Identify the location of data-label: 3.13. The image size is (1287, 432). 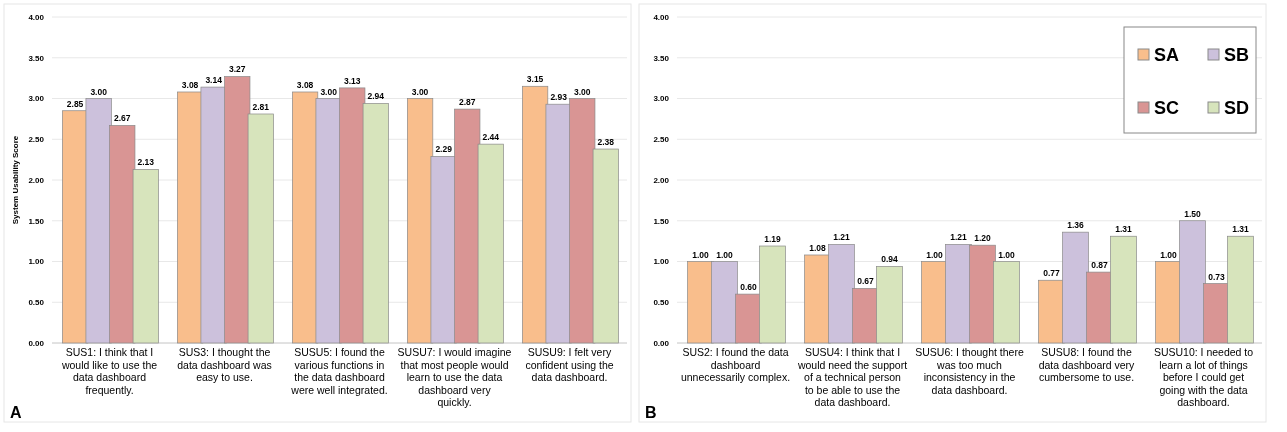
(352, 80).